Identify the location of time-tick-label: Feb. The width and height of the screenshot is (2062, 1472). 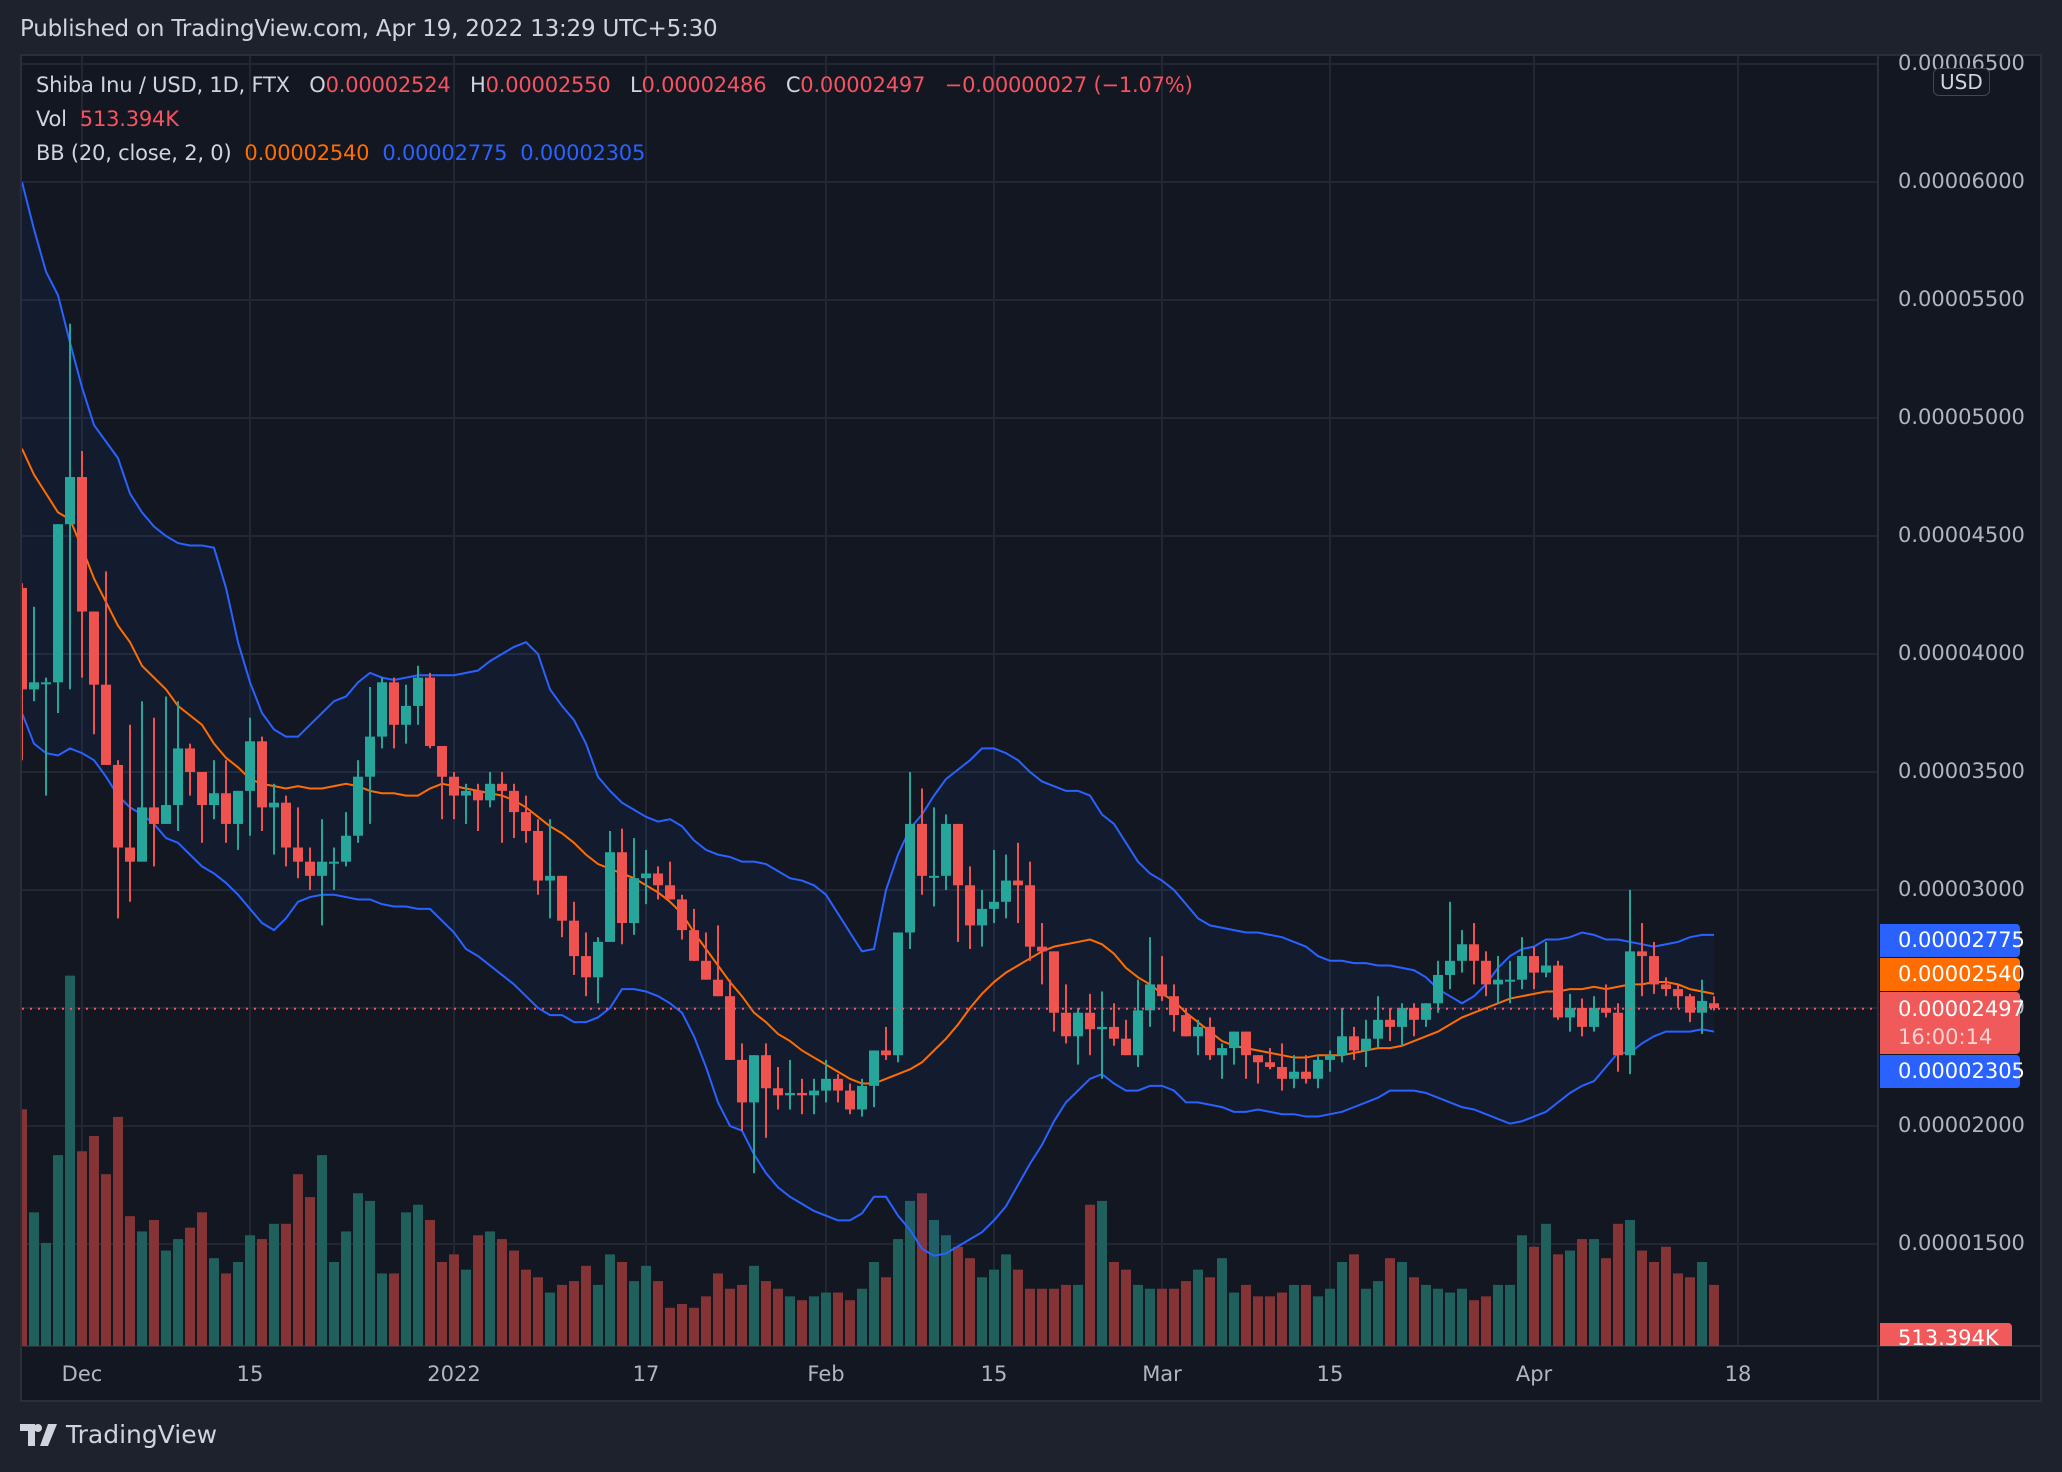
(826, 1374).